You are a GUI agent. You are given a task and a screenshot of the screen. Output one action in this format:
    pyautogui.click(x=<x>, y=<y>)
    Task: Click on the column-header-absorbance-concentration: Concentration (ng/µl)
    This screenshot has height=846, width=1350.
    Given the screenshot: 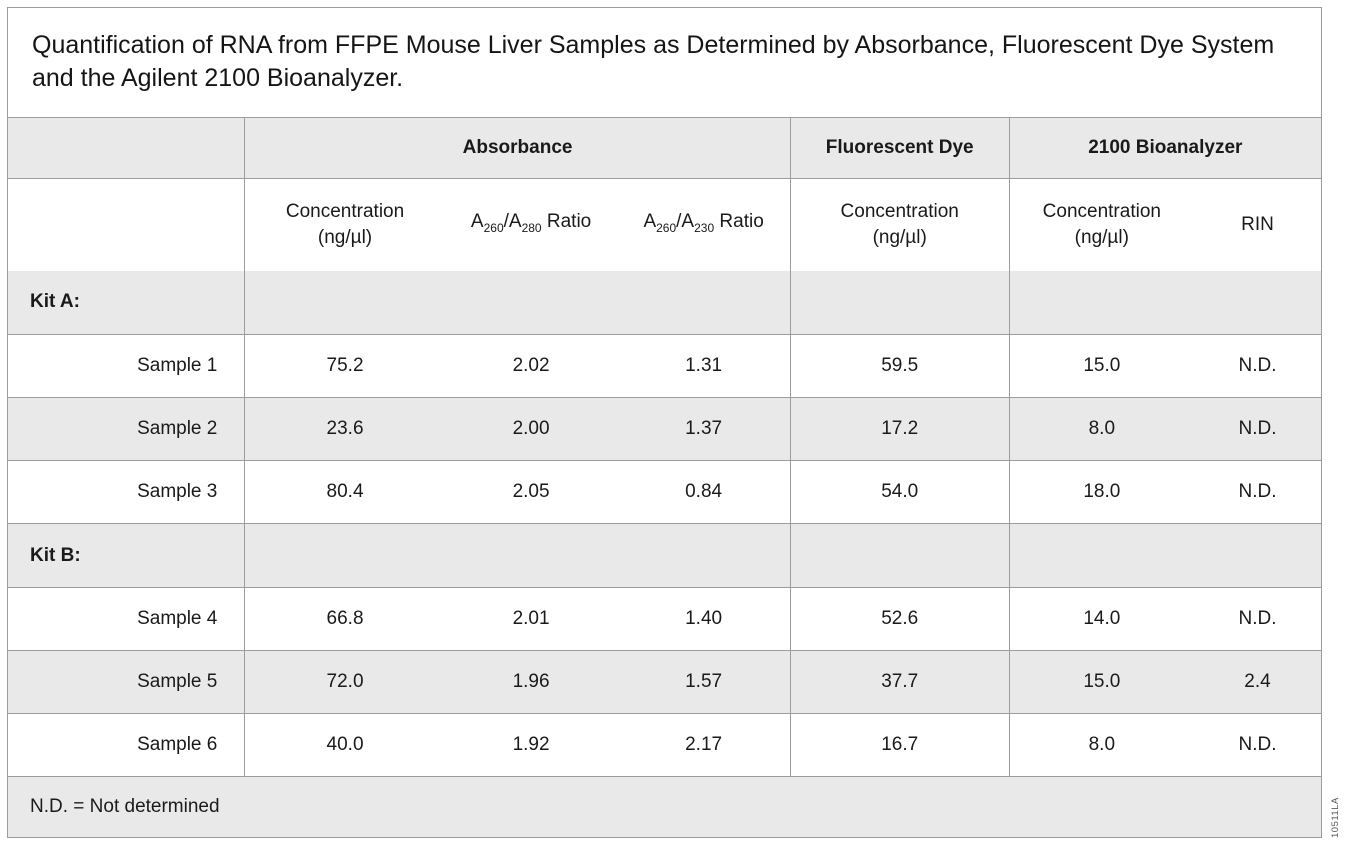 What is the action you would take?
    pyautogui.click(x=345, y=225)
    